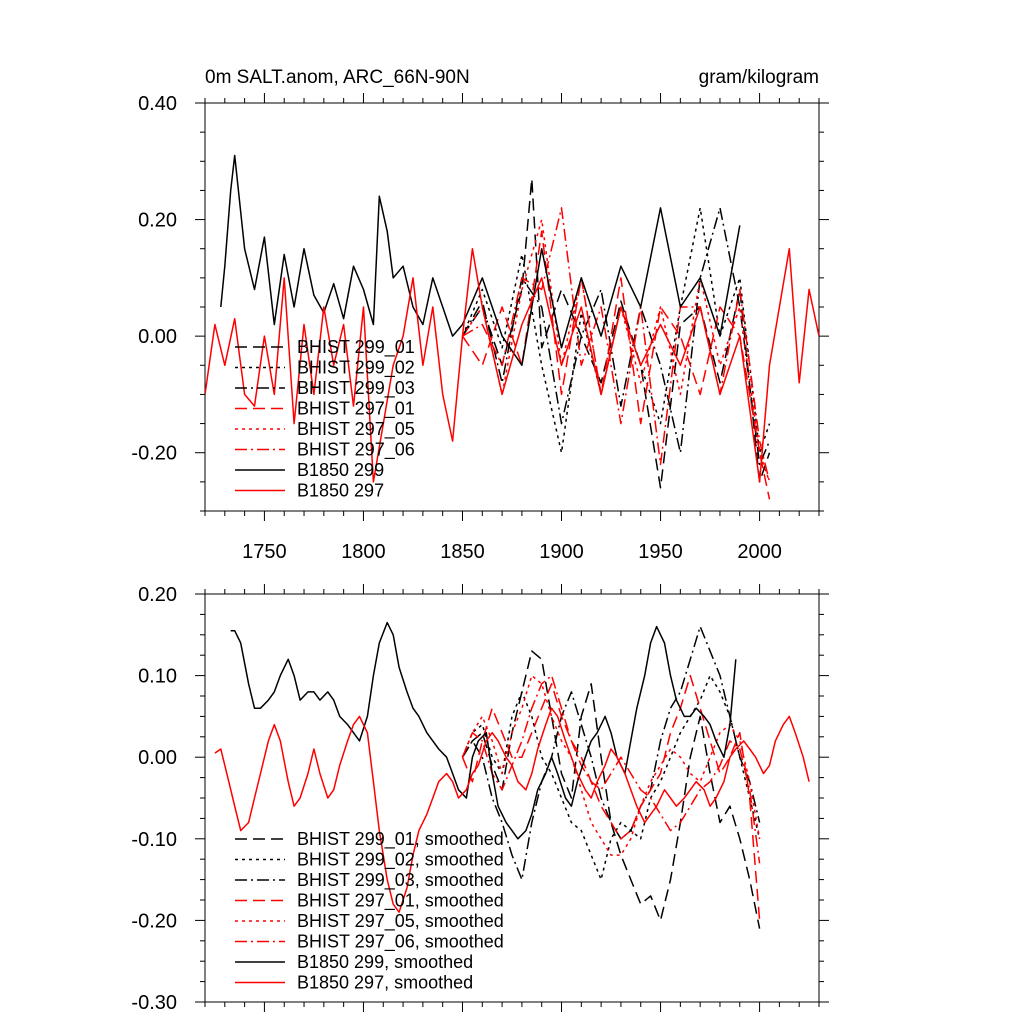 The height and width of the screenshot is (1029, 1024). I want to click on units-label: gram/kilogram, so click(759, 77).